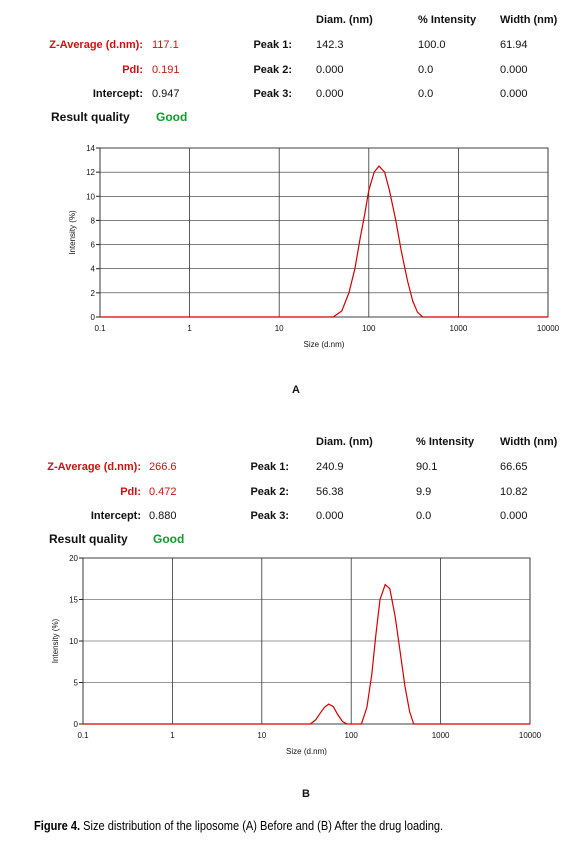 This screenshot has width=583, height=841. What do you see at coordinates (424, 491) in the screenshot?
I see `peak-value: 9.9` at bounding box center [424, 491].